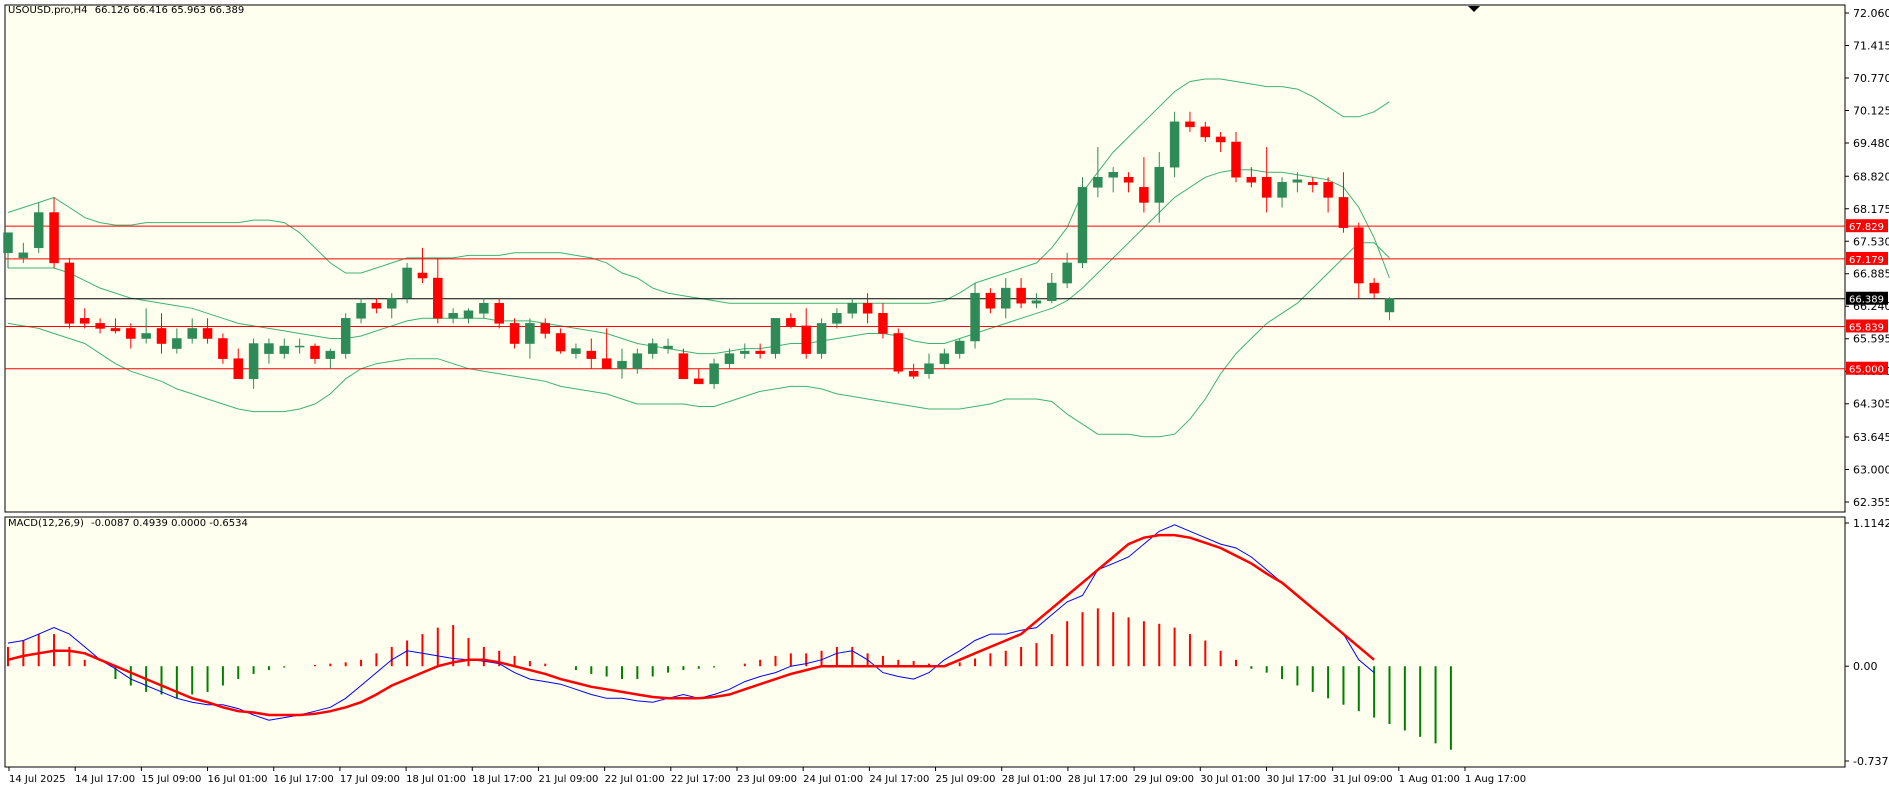 The height and width of the screenshot is (792, 1889). What do you see at coordinates (1474, 9) in the screenshot?
I see `chart-shift-marker` at bounding box center [1474, 9].